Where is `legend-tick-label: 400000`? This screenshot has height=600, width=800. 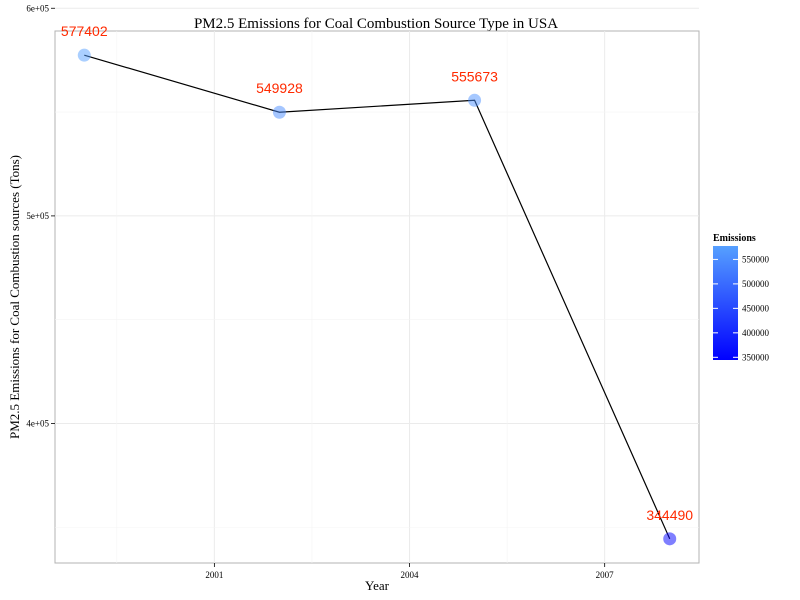 legend-tick-label: 400000 is located at coordinates (756, 333).